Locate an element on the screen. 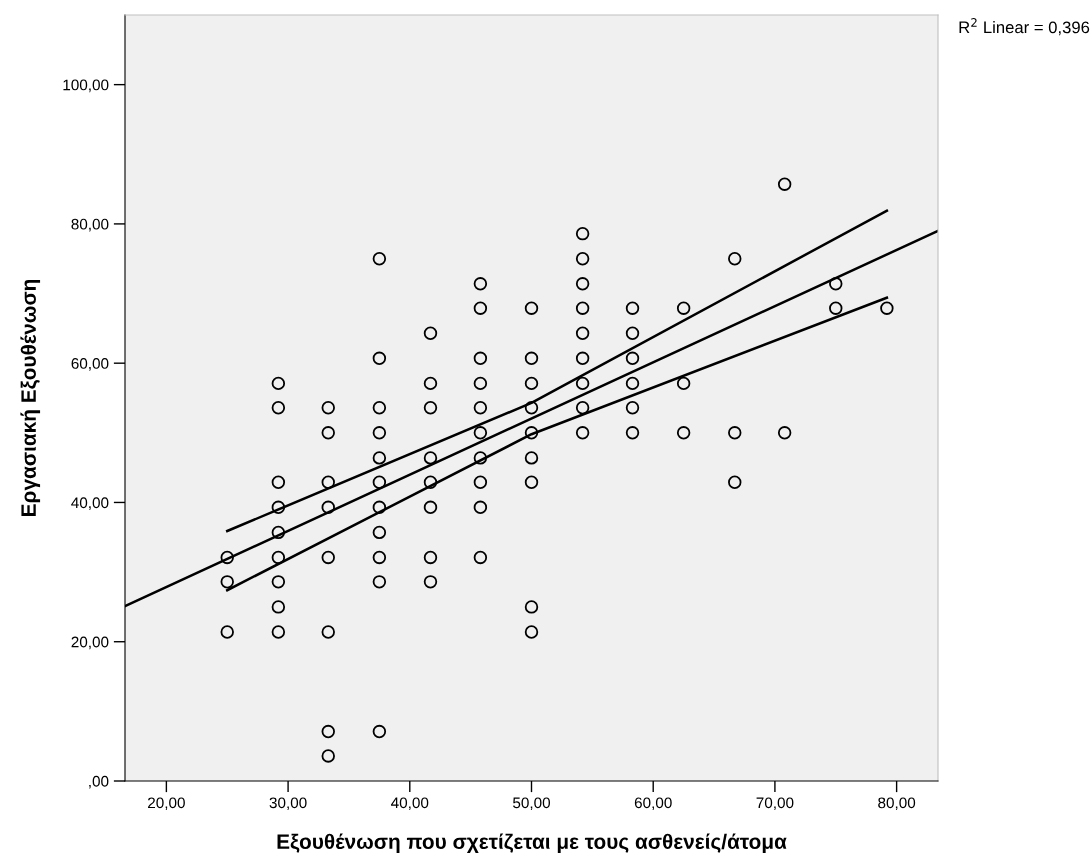 This screenshot has width=1092, height=863. y-tick-label: 80,00 is located at coordinates (90, 225).